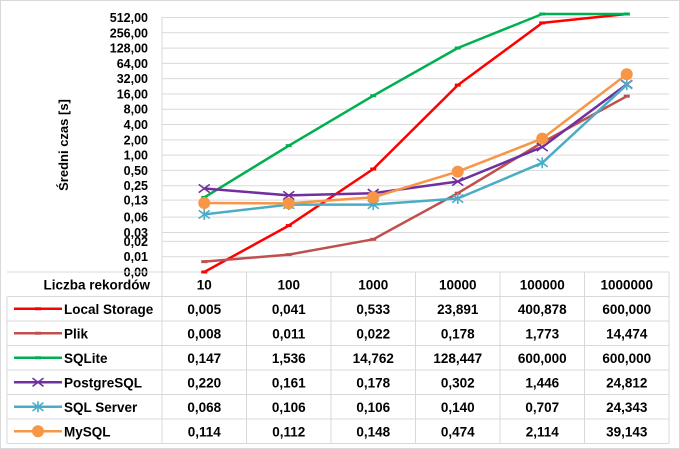  I want to click on data-label: 1,536, so click(289, 358).